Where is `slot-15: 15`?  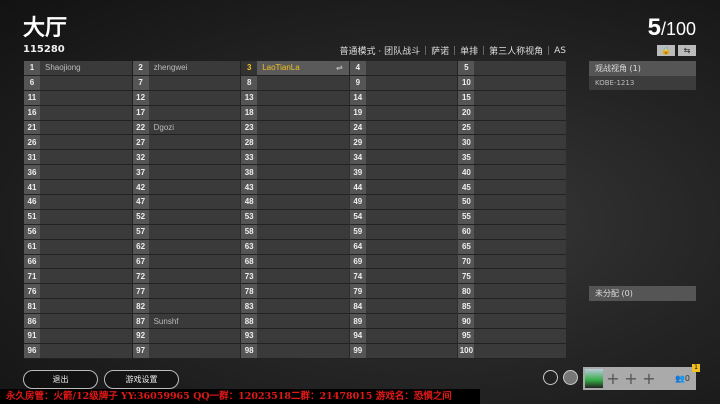 slot-15: 15 is located at coordinates (512, 98).